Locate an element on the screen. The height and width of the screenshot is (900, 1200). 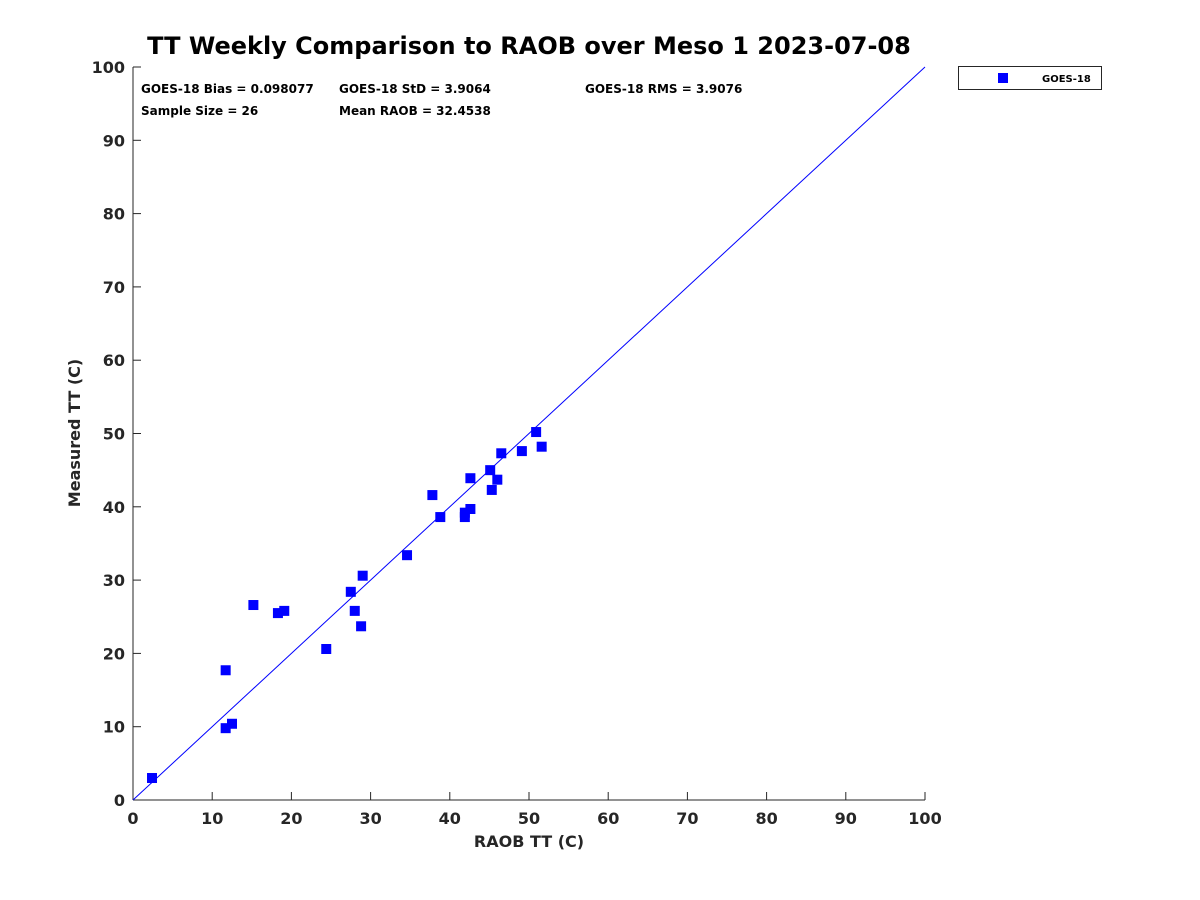
x-tick-label: 30 is located at coordinates (370, 818).